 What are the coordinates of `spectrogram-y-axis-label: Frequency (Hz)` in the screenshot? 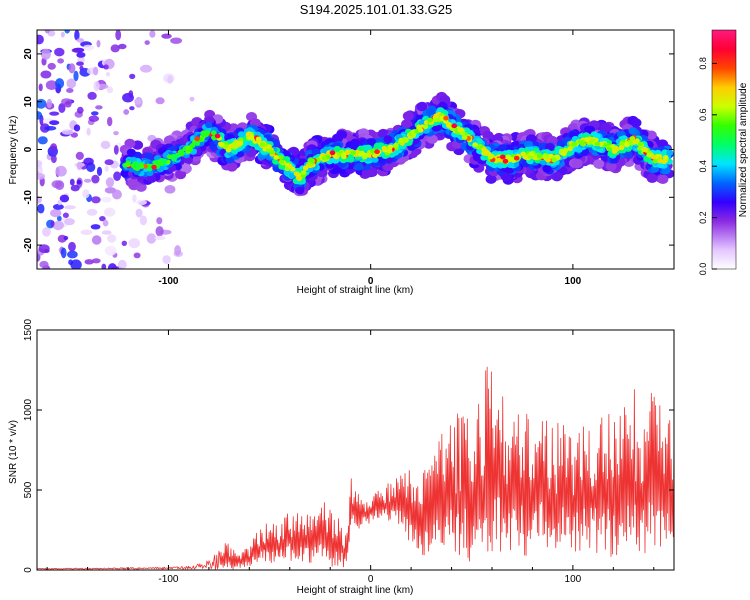 It's located at (13, 150).